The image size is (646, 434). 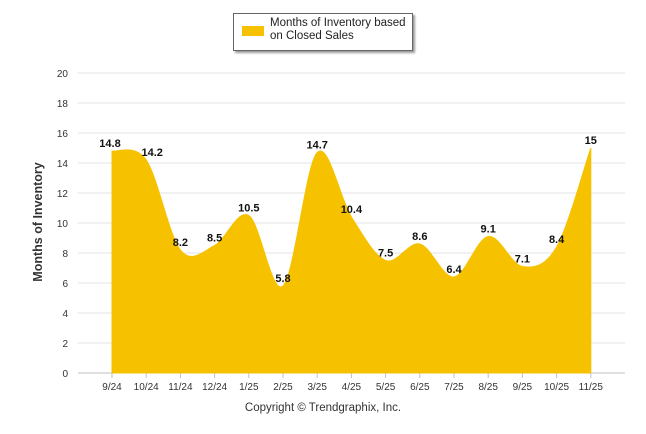 What do you see at coordinates (488, 387) in the screenshot?
I see `x-tick-label: 8/25` at bounding box center [488, 387].